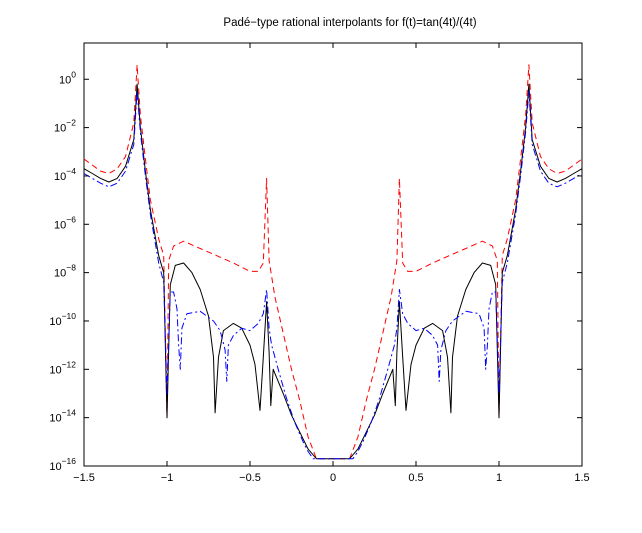  I want to click on y-tick-power: −8, so click(71, 268).